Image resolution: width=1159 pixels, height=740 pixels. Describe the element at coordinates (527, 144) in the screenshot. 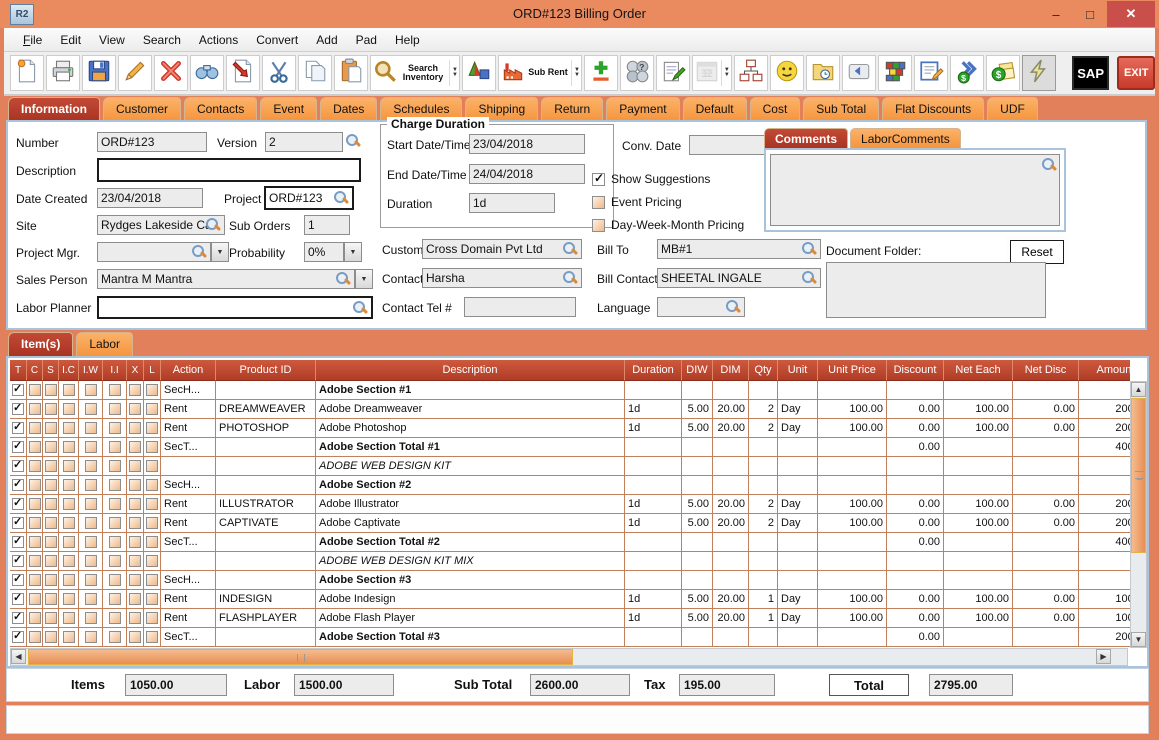

I see `start-date-field: 23/04/2018` at that location.